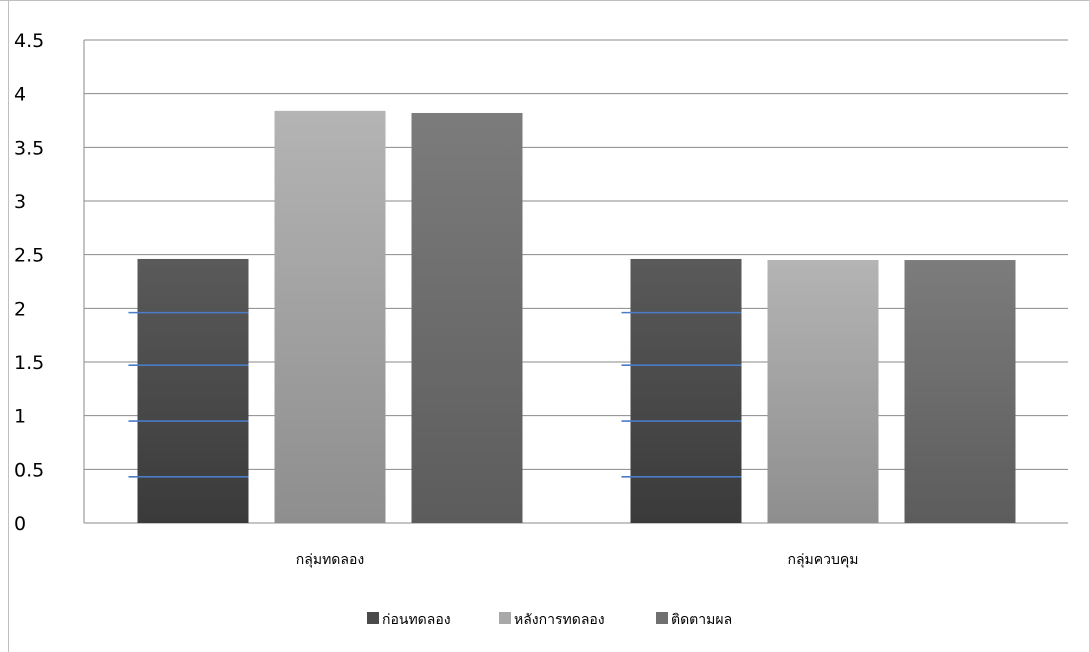 This screenshot has height=652, width=1089. Describe the element at coordinates (29, 470) in the screenshot. I see `y-tick-label: 0.5` at that location.